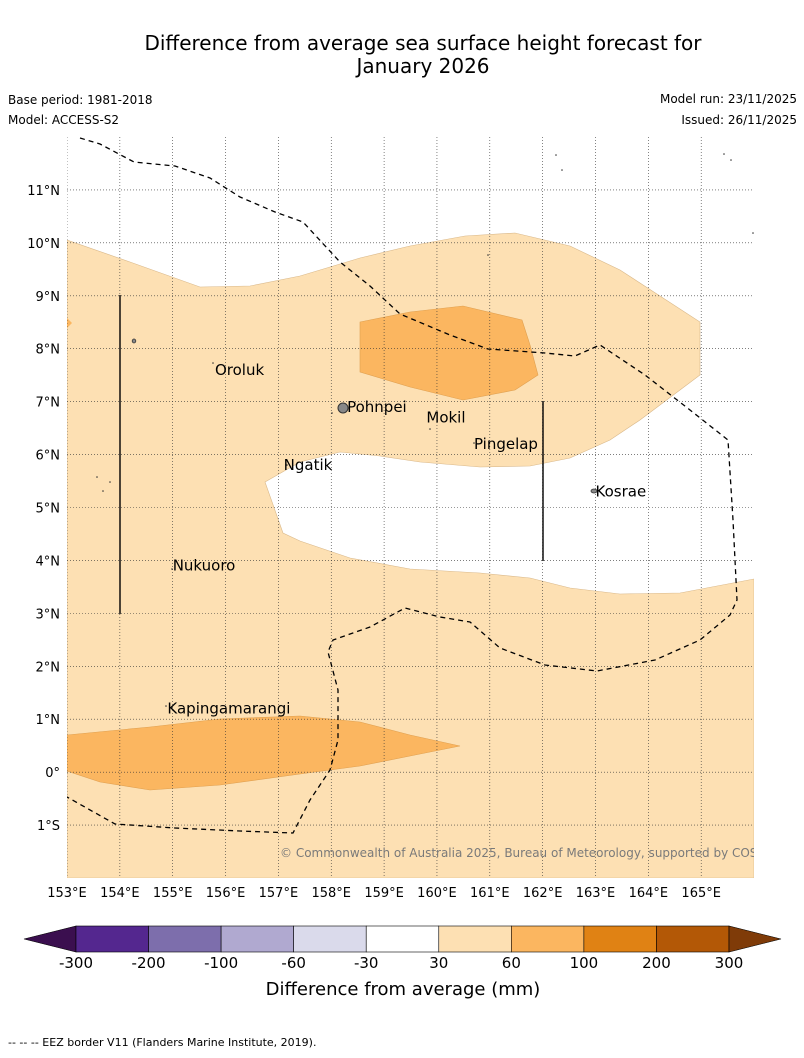  Describe the element at coordinates (52, 773) in the screenshot. I see `lat-tick-label: 0°` at that location.